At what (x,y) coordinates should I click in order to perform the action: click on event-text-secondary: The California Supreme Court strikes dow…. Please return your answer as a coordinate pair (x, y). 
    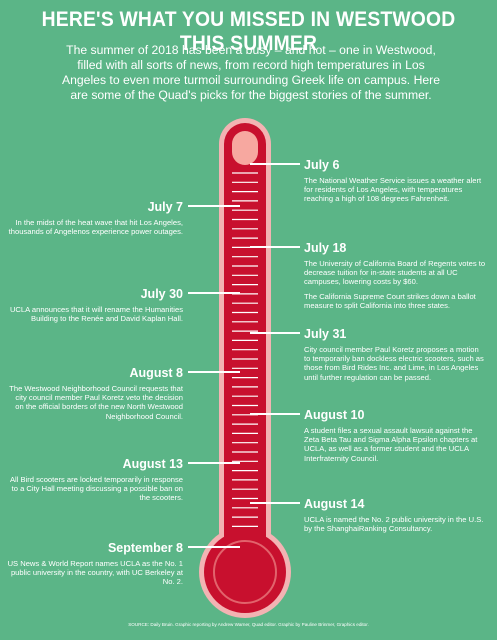
    Looking at the image, I should click on (390, 300).